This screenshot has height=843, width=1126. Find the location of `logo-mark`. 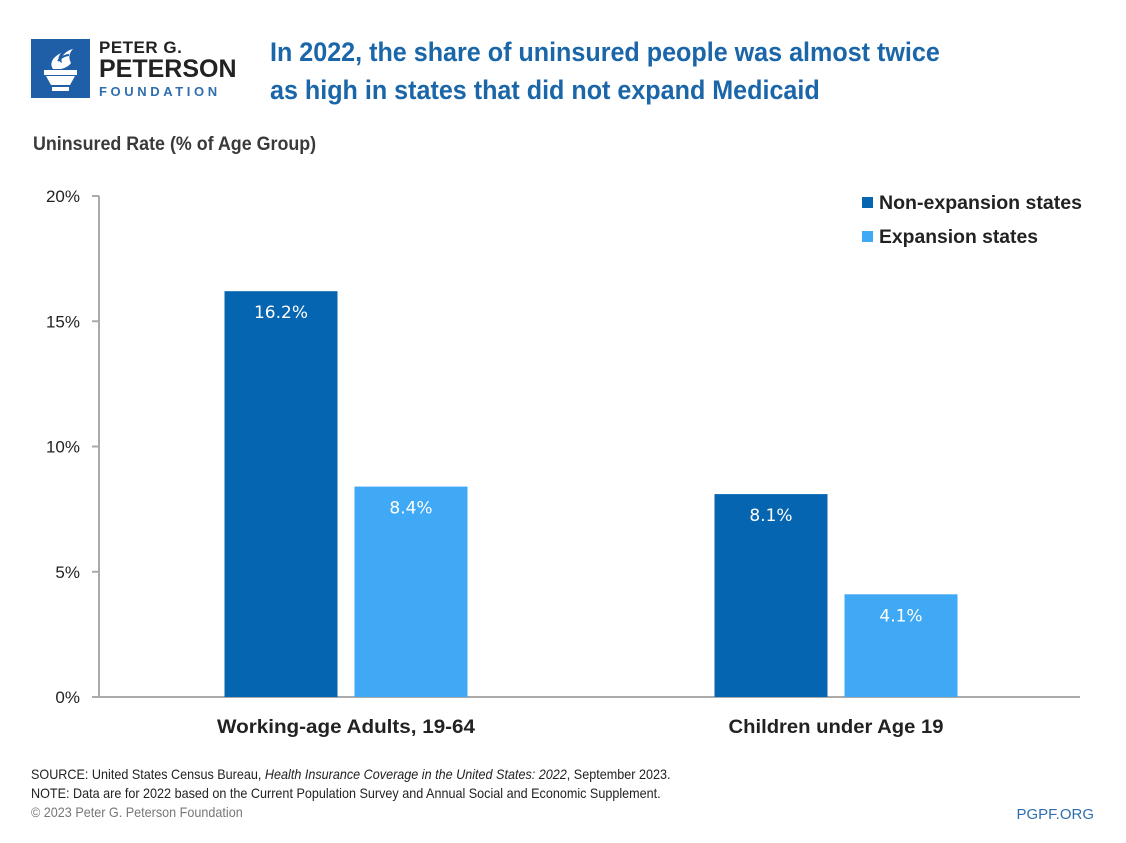

logo-mark is located at coordinates (60, 68).